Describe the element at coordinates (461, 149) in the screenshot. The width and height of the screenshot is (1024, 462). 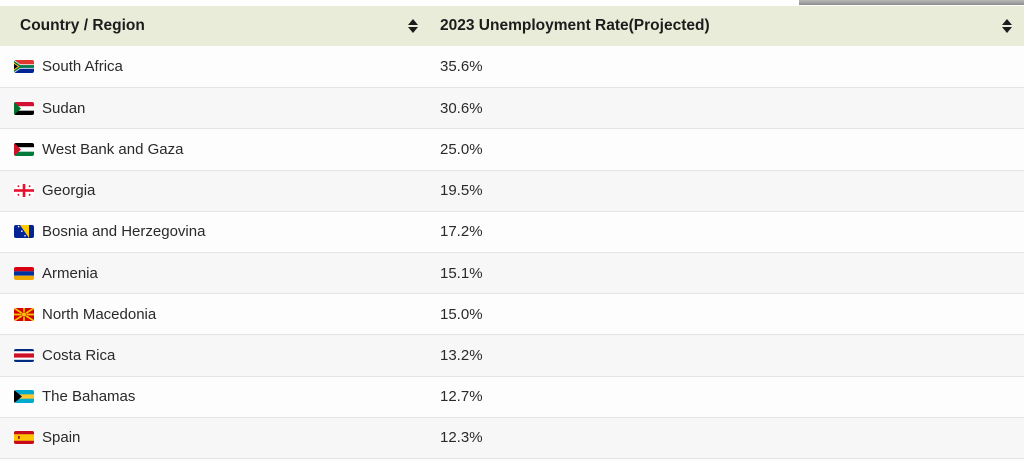
I see `rate-value: 25.0%` at that location.